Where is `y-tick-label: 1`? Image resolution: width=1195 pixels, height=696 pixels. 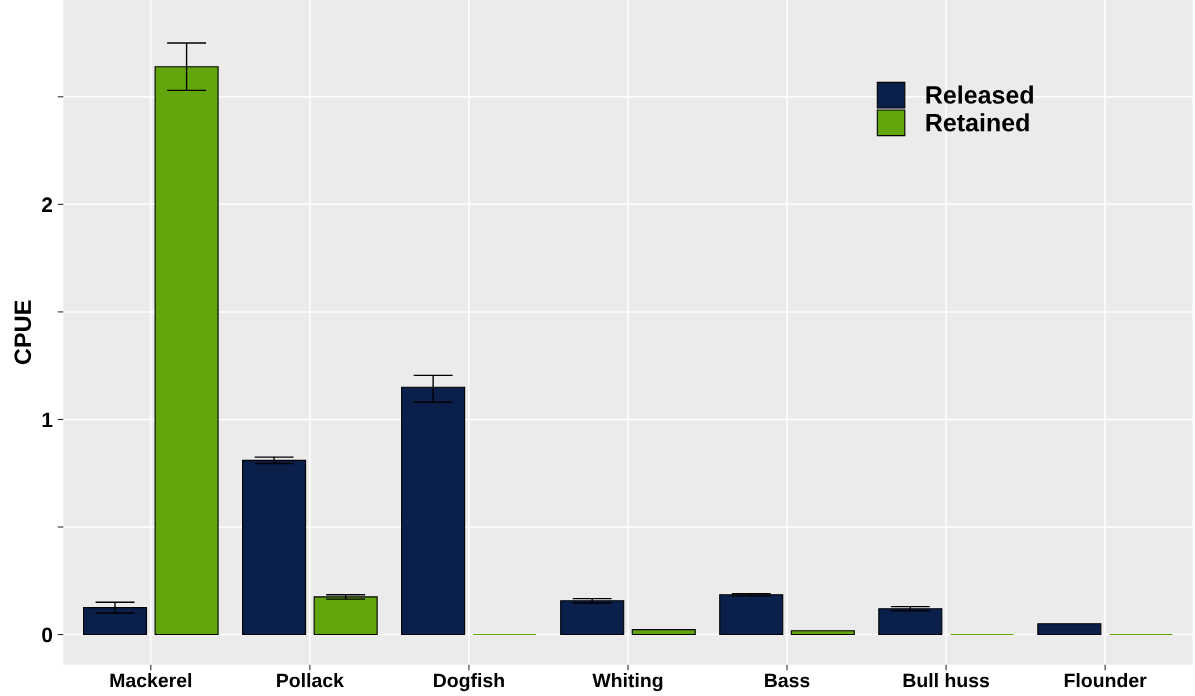 y-tick-label: 1 is located at coordinates (47, 420).